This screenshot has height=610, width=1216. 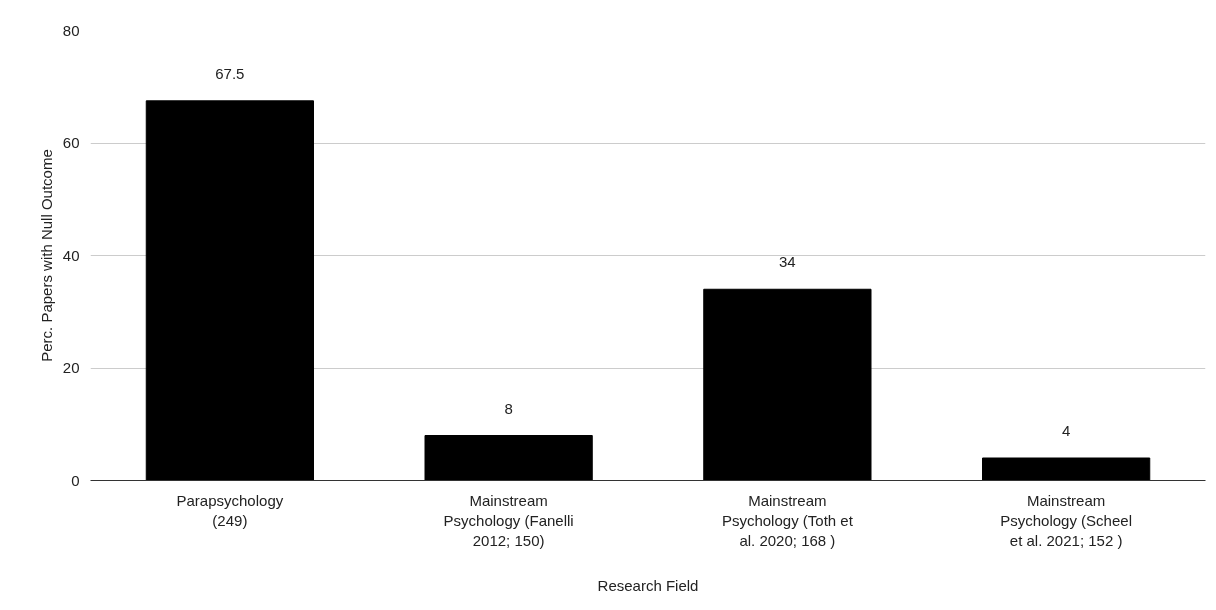 What do you see at coordinates (71, 367) in the screenshot?
I see `y-tick-label: 20` at bounding box center [71, 367].